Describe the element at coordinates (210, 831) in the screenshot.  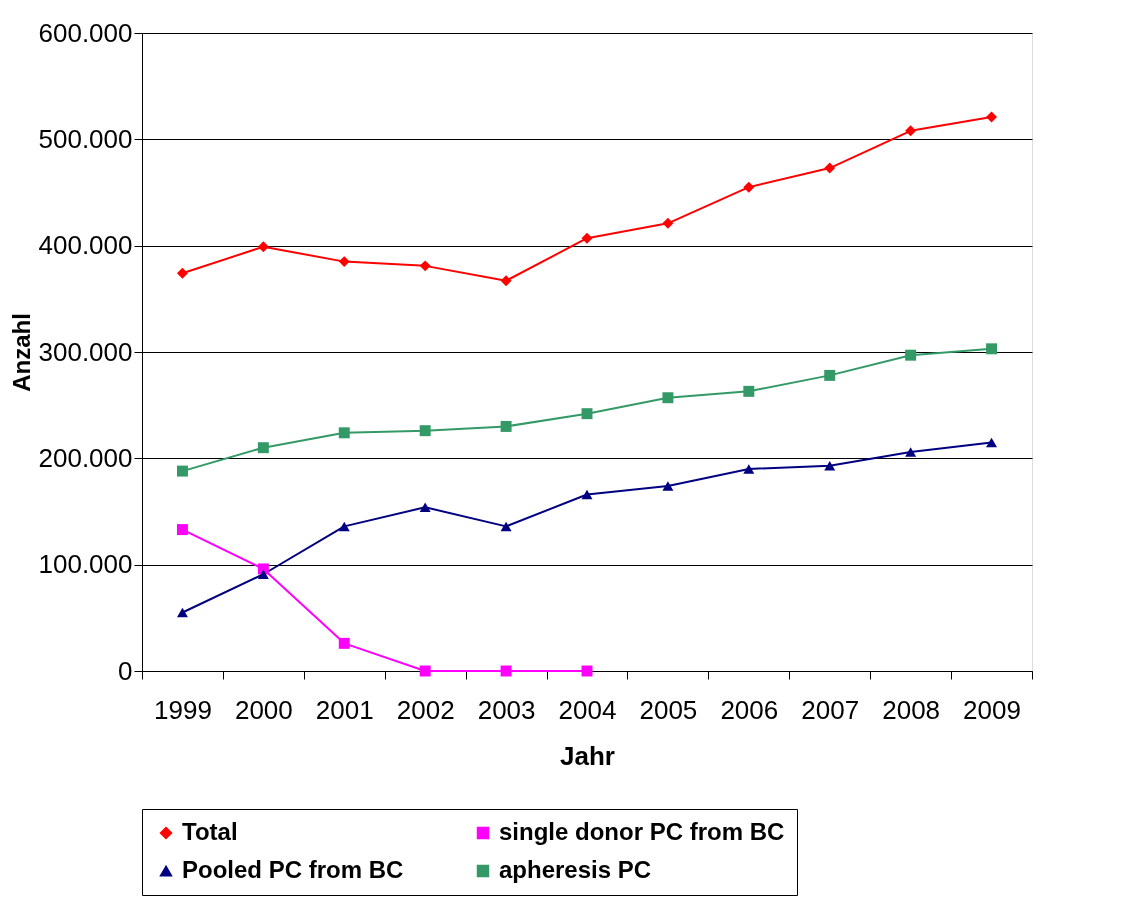
I see `legend-label: Total` at that location.